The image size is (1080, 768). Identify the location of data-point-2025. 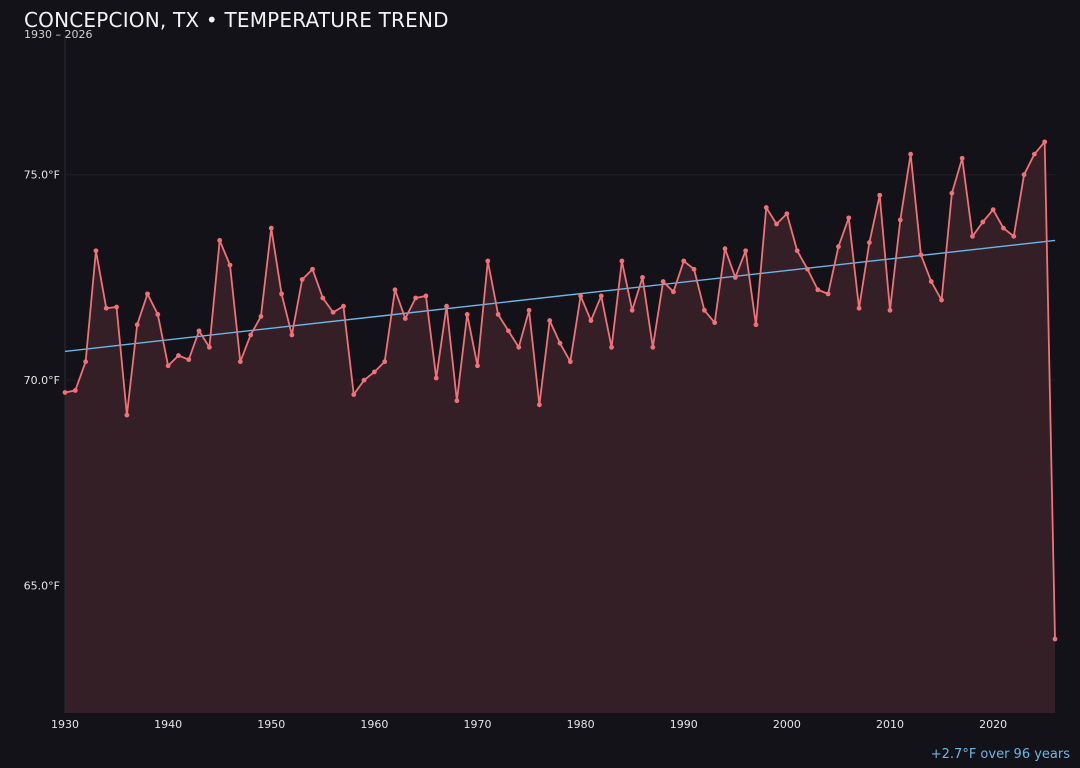
(1045, 142).